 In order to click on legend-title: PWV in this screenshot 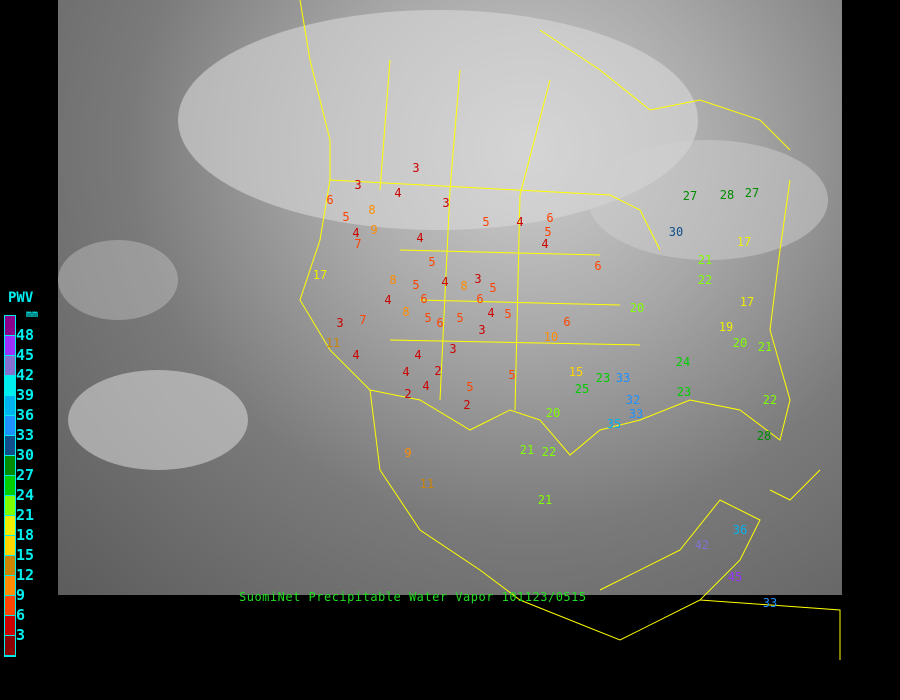, I will do `click(21, 298)`.